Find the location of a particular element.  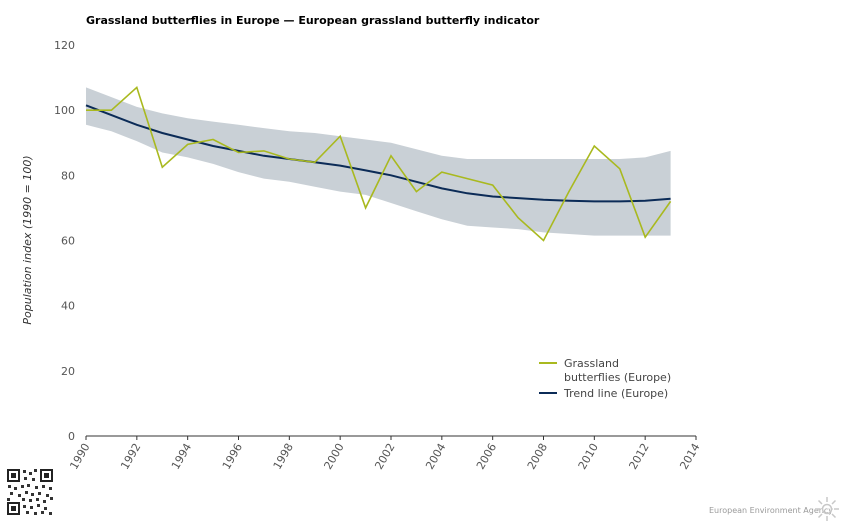

y-tick-label: 80 is located at coordinates (68, 175).